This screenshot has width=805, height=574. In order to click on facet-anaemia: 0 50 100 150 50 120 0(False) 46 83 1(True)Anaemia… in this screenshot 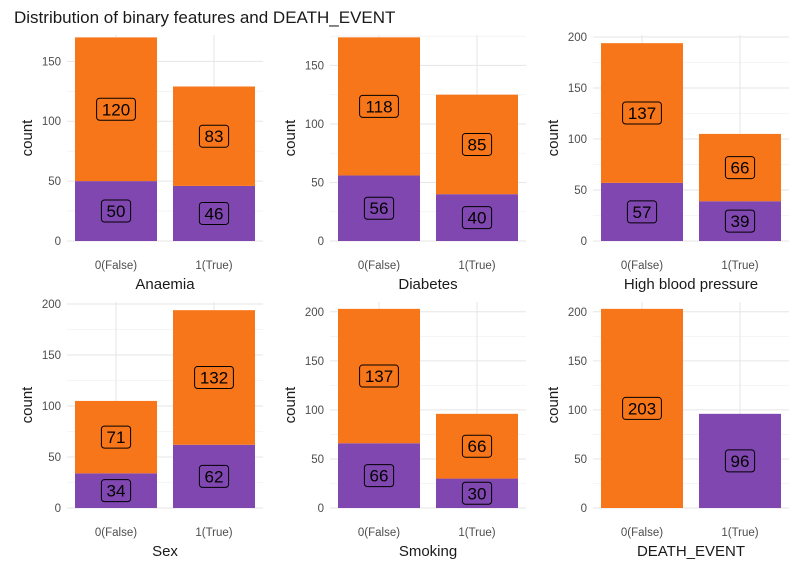, I will do `click(141, 164)`.